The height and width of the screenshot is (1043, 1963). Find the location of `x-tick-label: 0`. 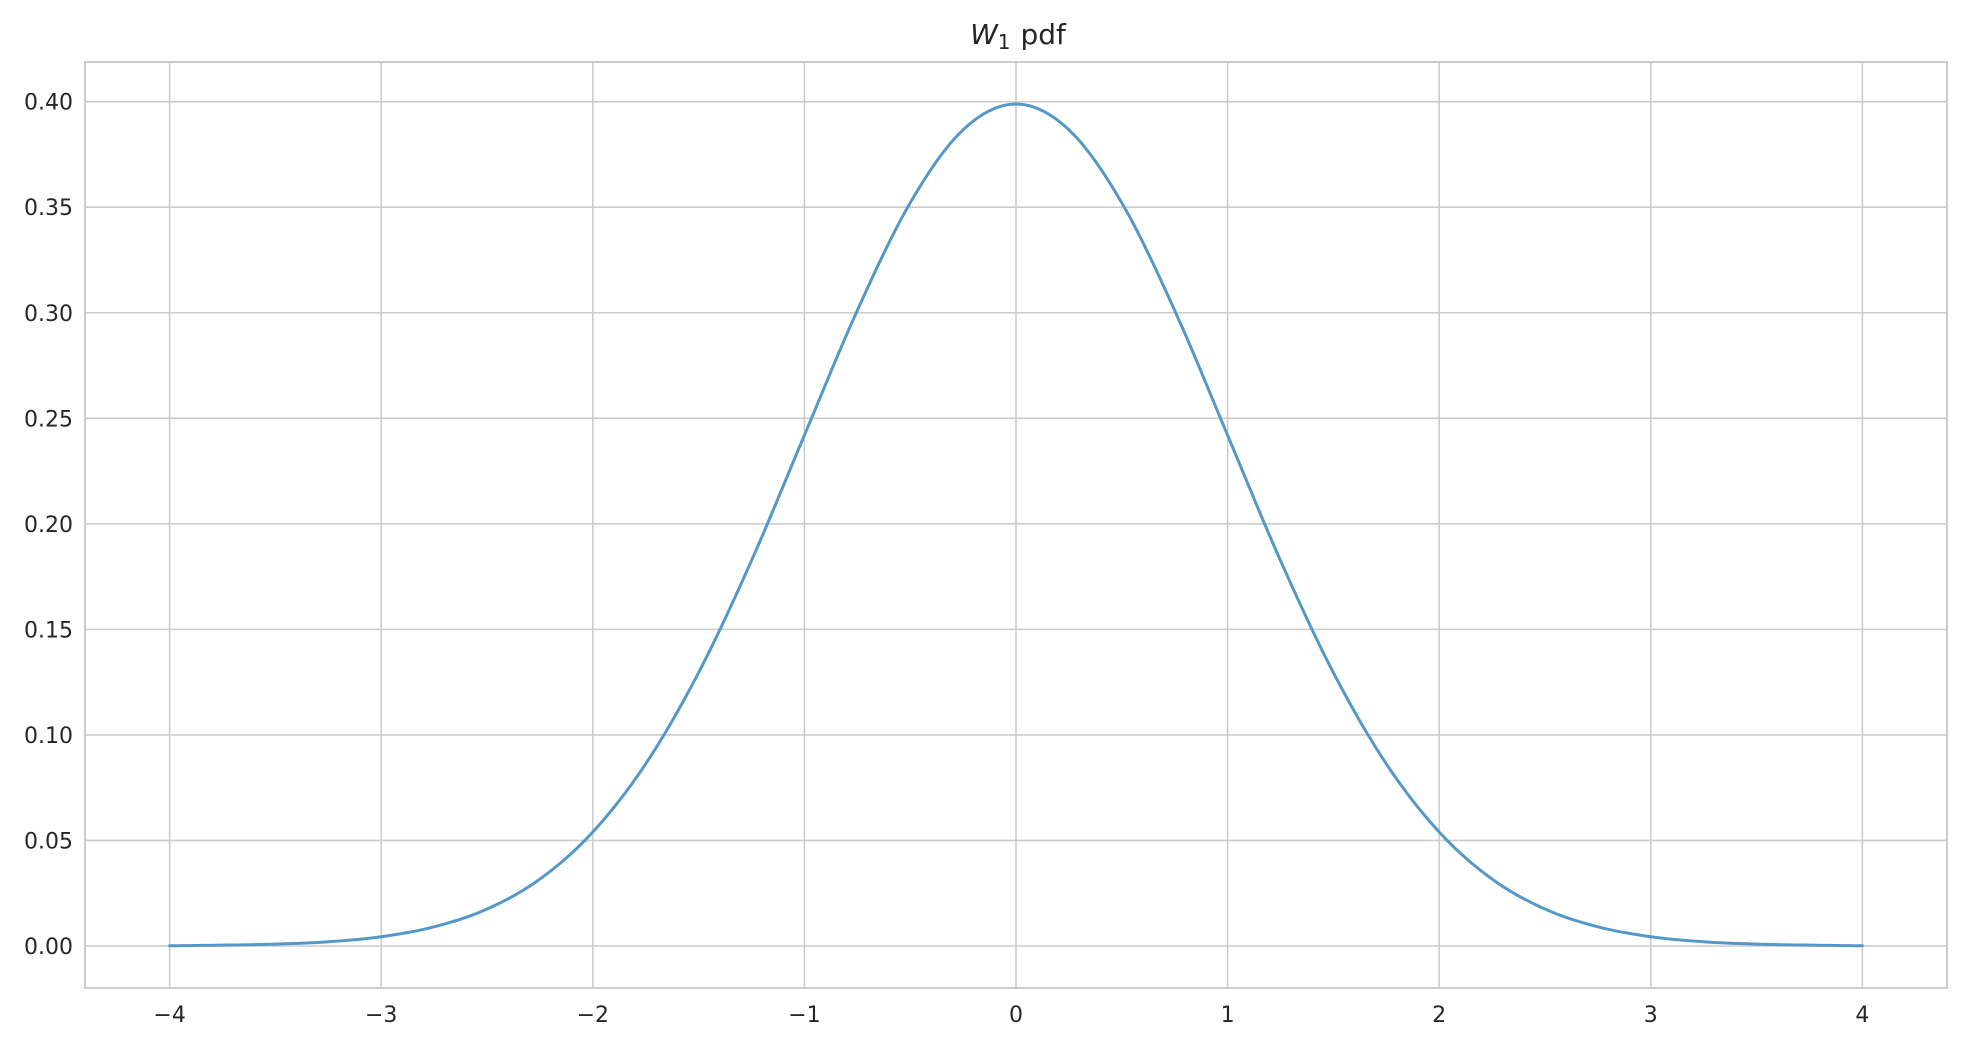

x-tick-label: 0 is located at coordinates (1016, 1015).